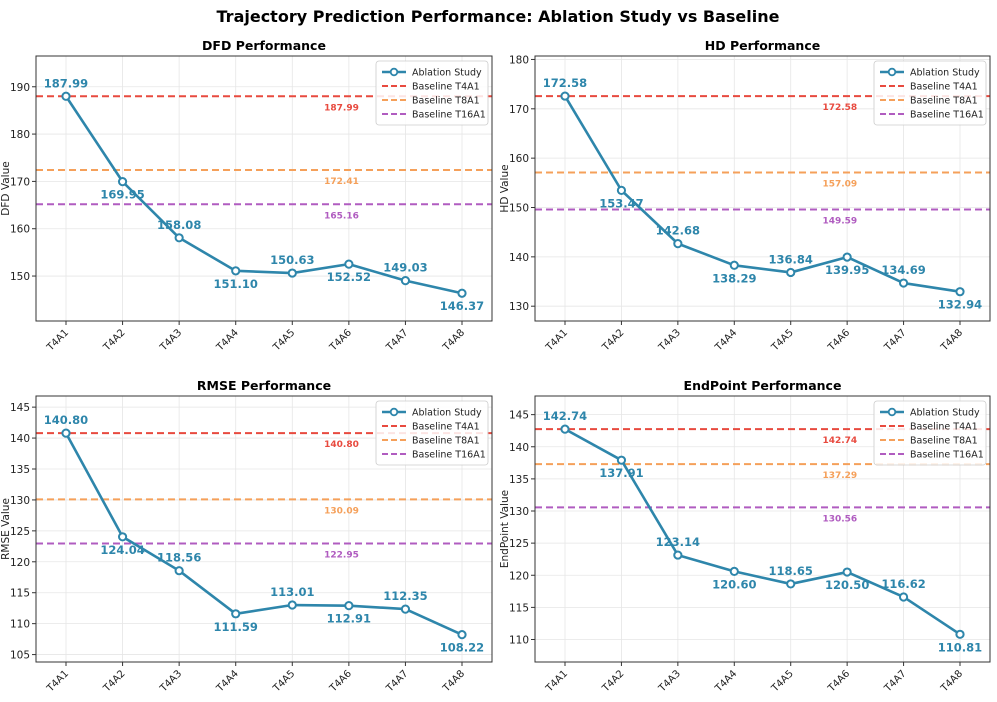 This screenshot has width=997, height=702. Describe the element at coordinates (349, 277) in the screenshot. I see `data-label: 152.52` at that location.